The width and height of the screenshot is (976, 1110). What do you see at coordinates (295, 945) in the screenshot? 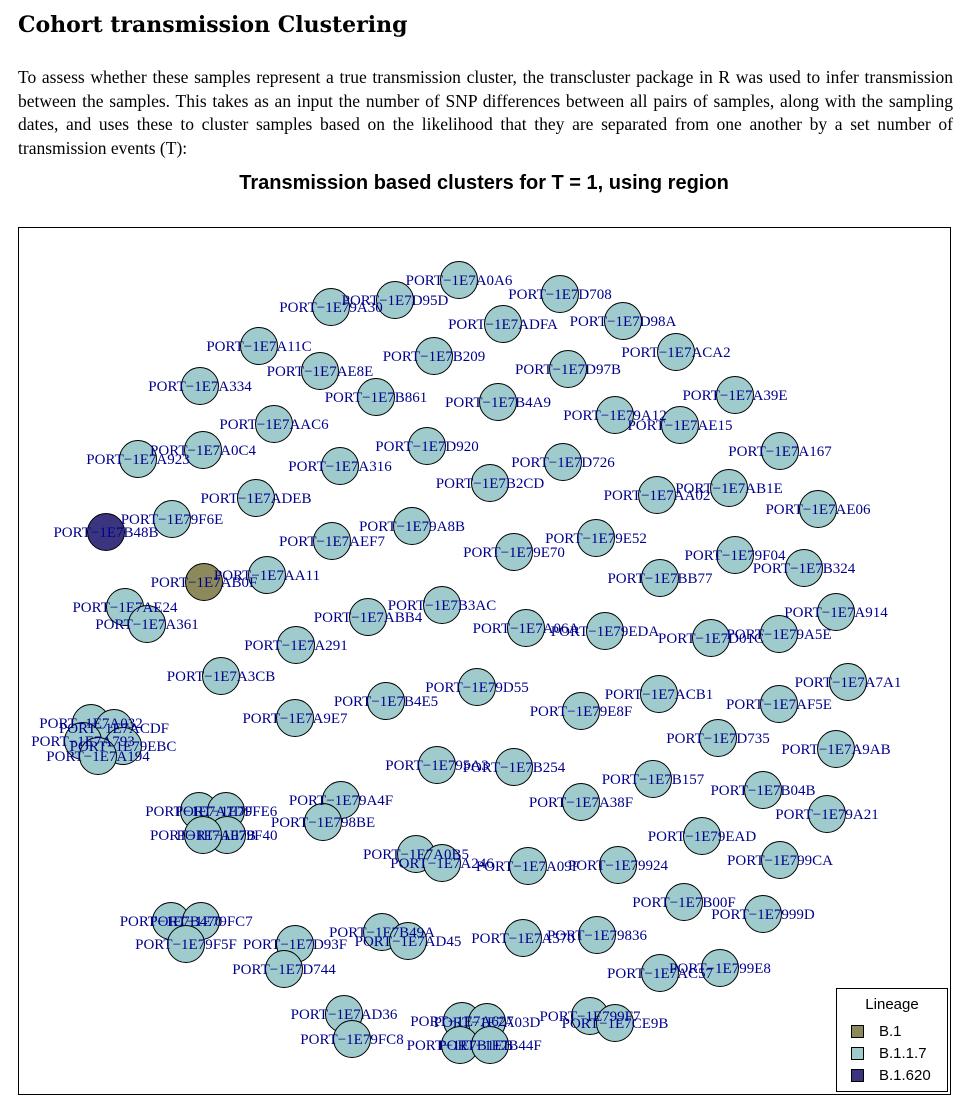
I see `node-label-port-1e7d93f: PORT−1E7D93F` at bounding box center [295, 945].